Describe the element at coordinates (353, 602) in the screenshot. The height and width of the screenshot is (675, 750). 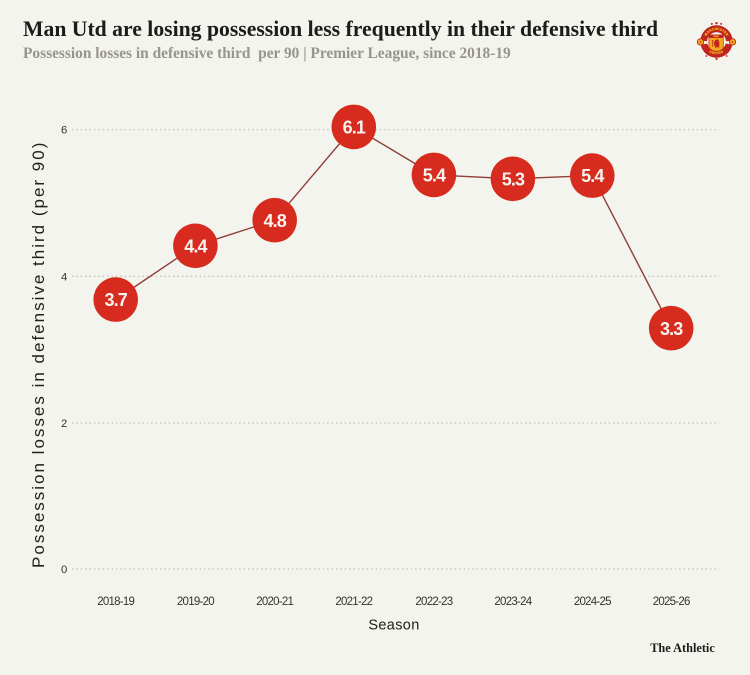
I see `svg-text: 2021-22` at that location.